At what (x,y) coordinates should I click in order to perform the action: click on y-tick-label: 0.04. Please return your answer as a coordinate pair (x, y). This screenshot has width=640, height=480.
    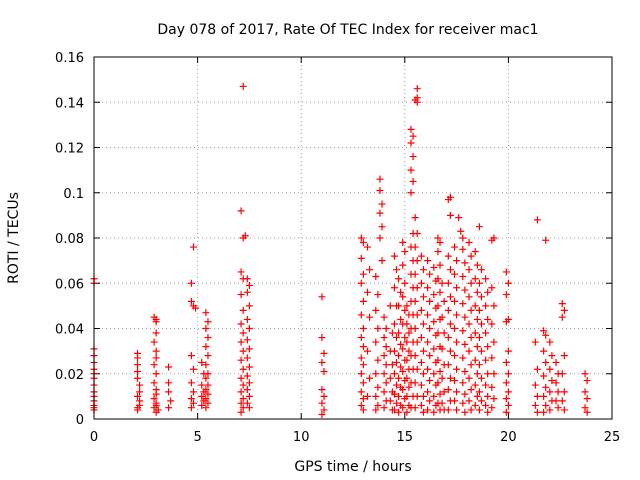
    Looking at the image, I should click on (69, 330).